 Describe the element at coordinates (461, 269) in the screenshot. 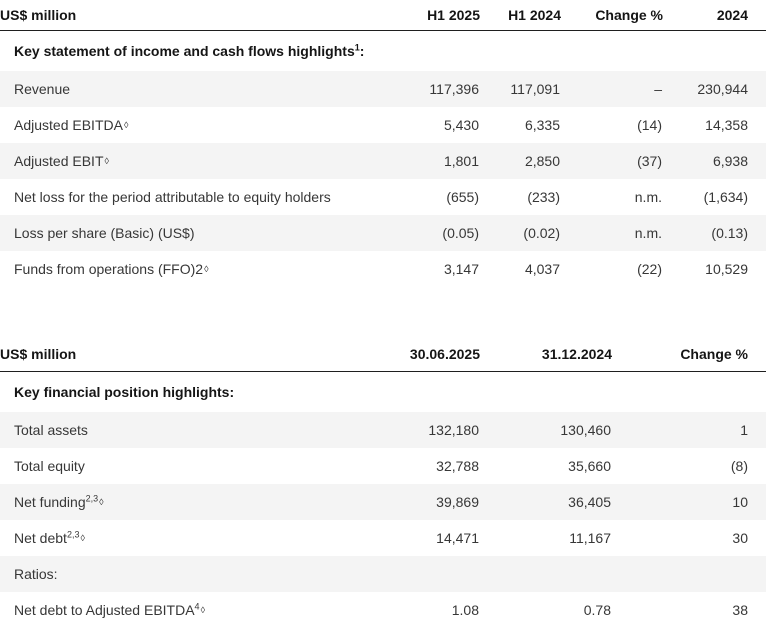

I see `cell-value: 3,147` at that location.